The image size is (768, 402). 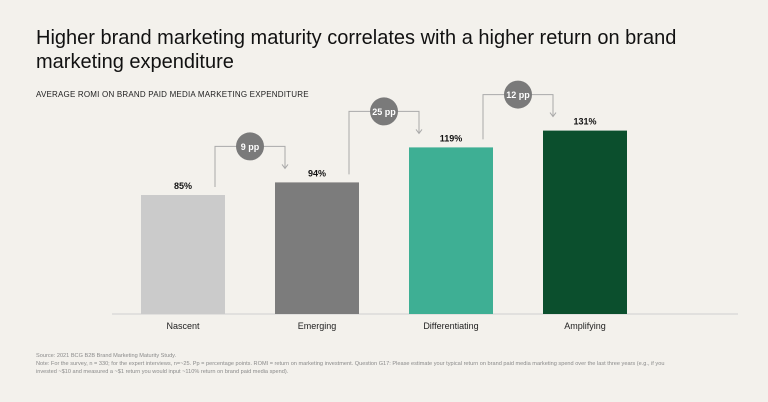 What do you see at coordinates (451, 230) in the screenshot?
I see `bar-differentiating` at bounding box center [451, 230].